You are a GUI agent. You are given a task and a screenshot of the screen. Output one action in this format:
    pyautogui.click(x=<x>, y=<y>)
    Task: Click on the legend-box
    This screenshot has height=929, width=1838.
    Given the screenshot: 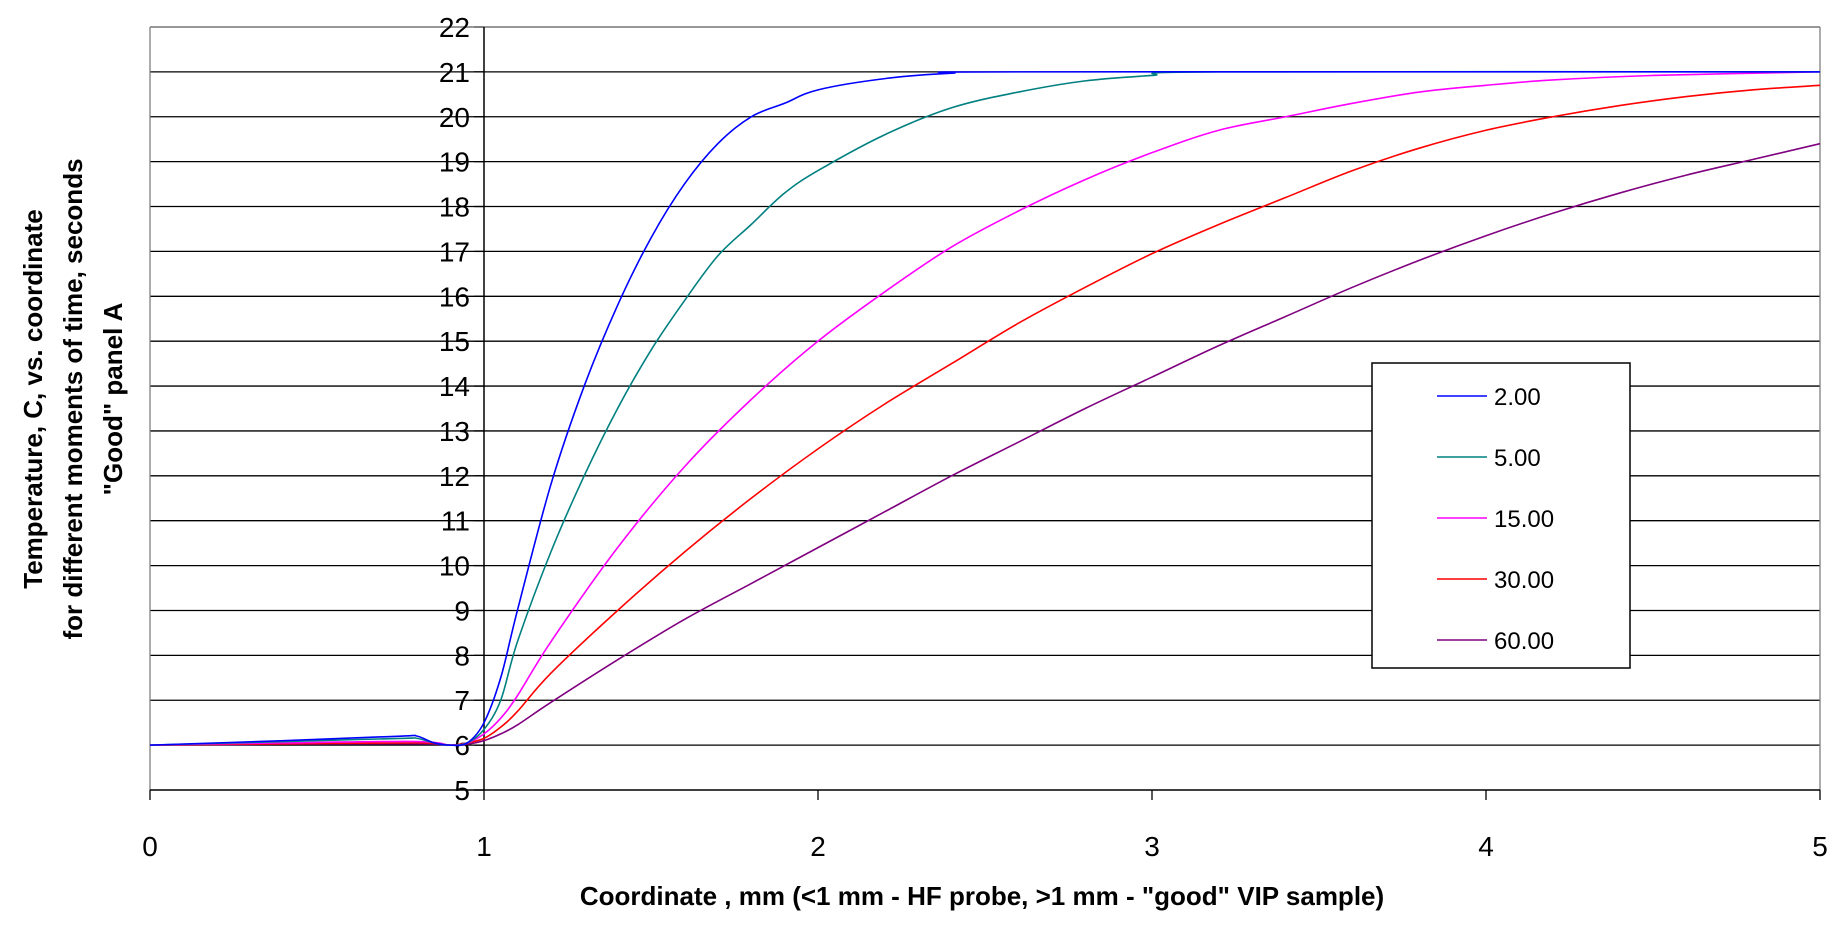 What is the action you would take?
    pyautogui.click(x=1501, y=515)
    